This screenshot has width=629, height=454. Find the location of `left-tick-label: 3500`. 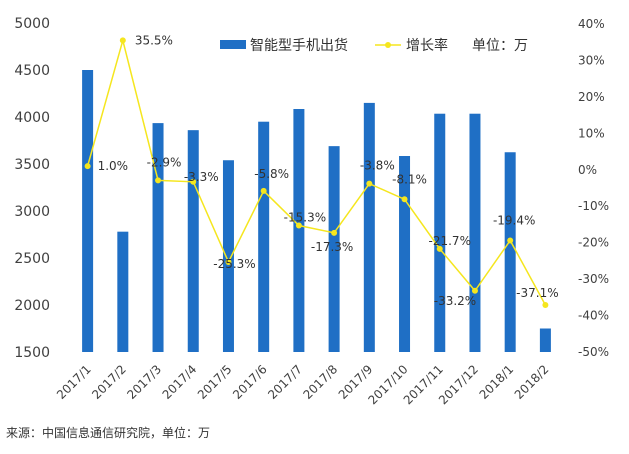

left-tick-label: 3500 is located at coordinates (32, 165).